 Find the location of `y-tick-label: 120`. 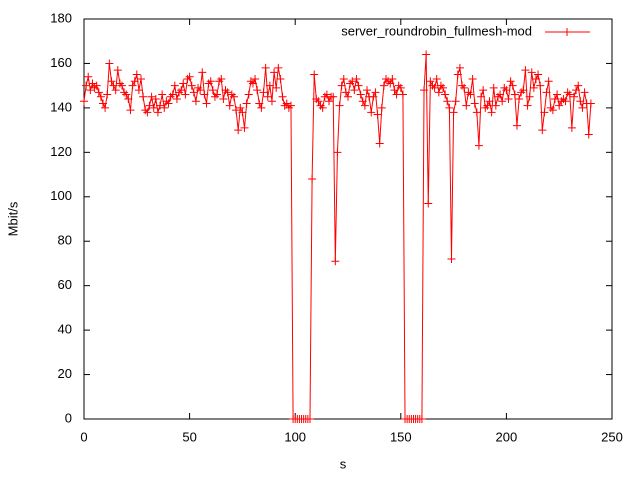

y-tick-label: 120 is located at coordinates (61, 151).